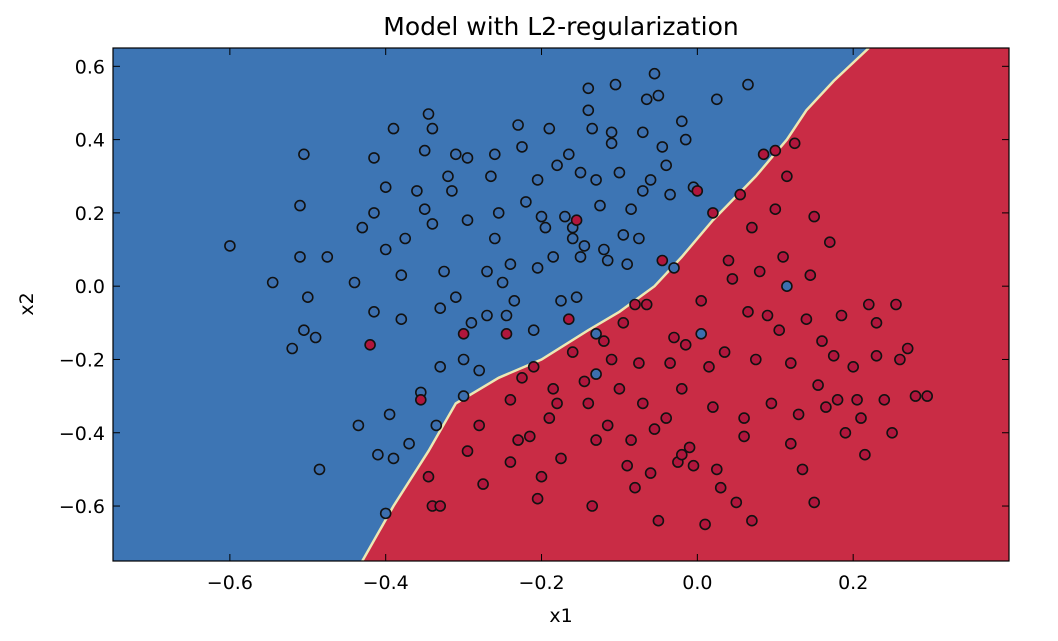 This screenshot has height=641, width=1058. Describe the element at coordinates (82, 360) in the screenshot. I see `y-tick-label: −0.2` at that location.